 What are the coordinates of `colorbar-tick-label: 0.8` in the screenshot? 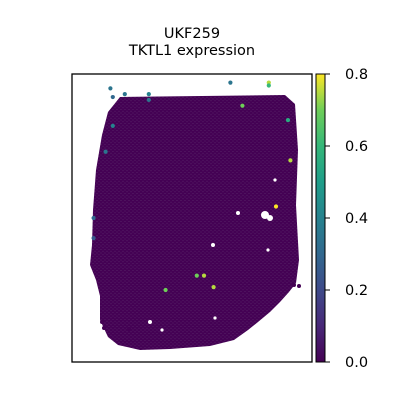 It's located at (356, 75).